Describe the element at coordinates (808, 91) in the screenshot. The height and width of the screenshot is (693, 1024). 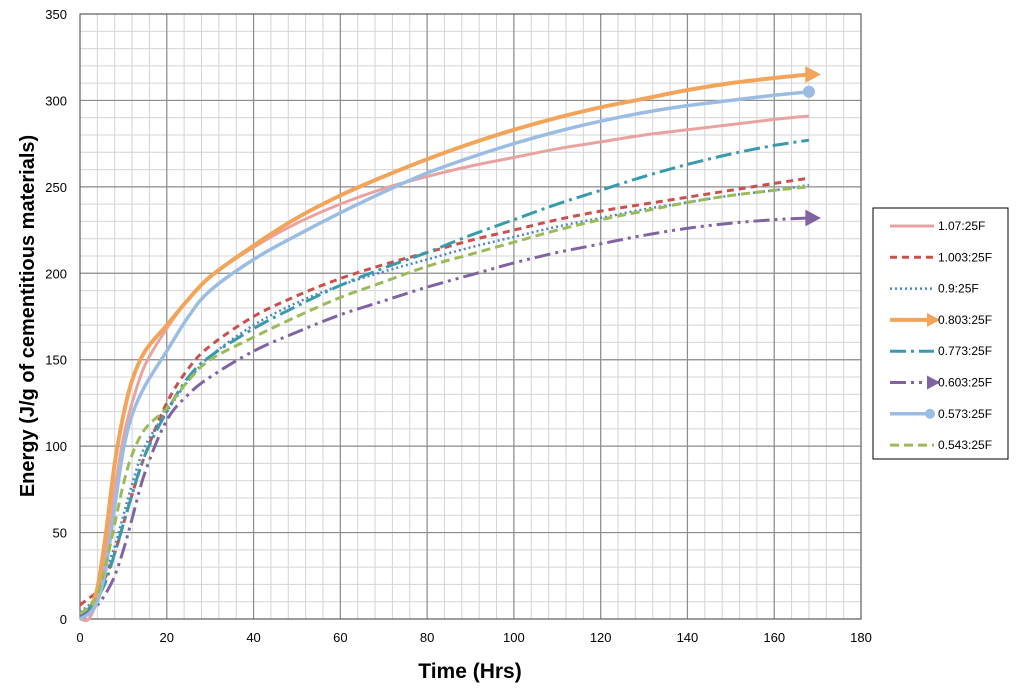
I see `series-0-573-25f-end-marker` at that location.